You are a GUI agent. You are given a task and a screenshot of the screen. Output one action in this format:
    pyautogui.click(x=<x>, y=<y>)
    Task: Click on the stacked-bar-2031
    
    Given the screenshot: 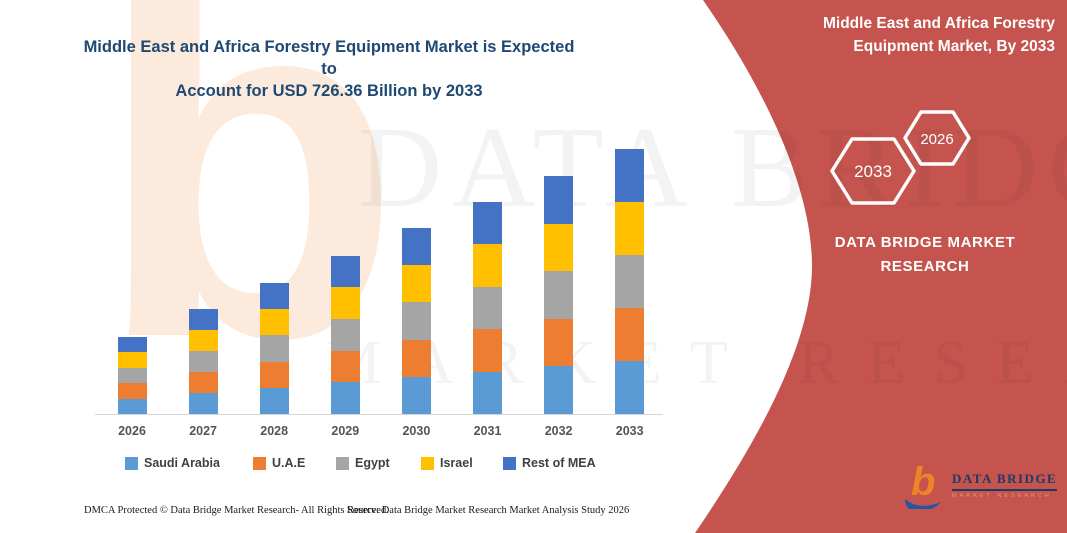 What is the action you would take?
    pyautogui.click(x=487, y=308)
    